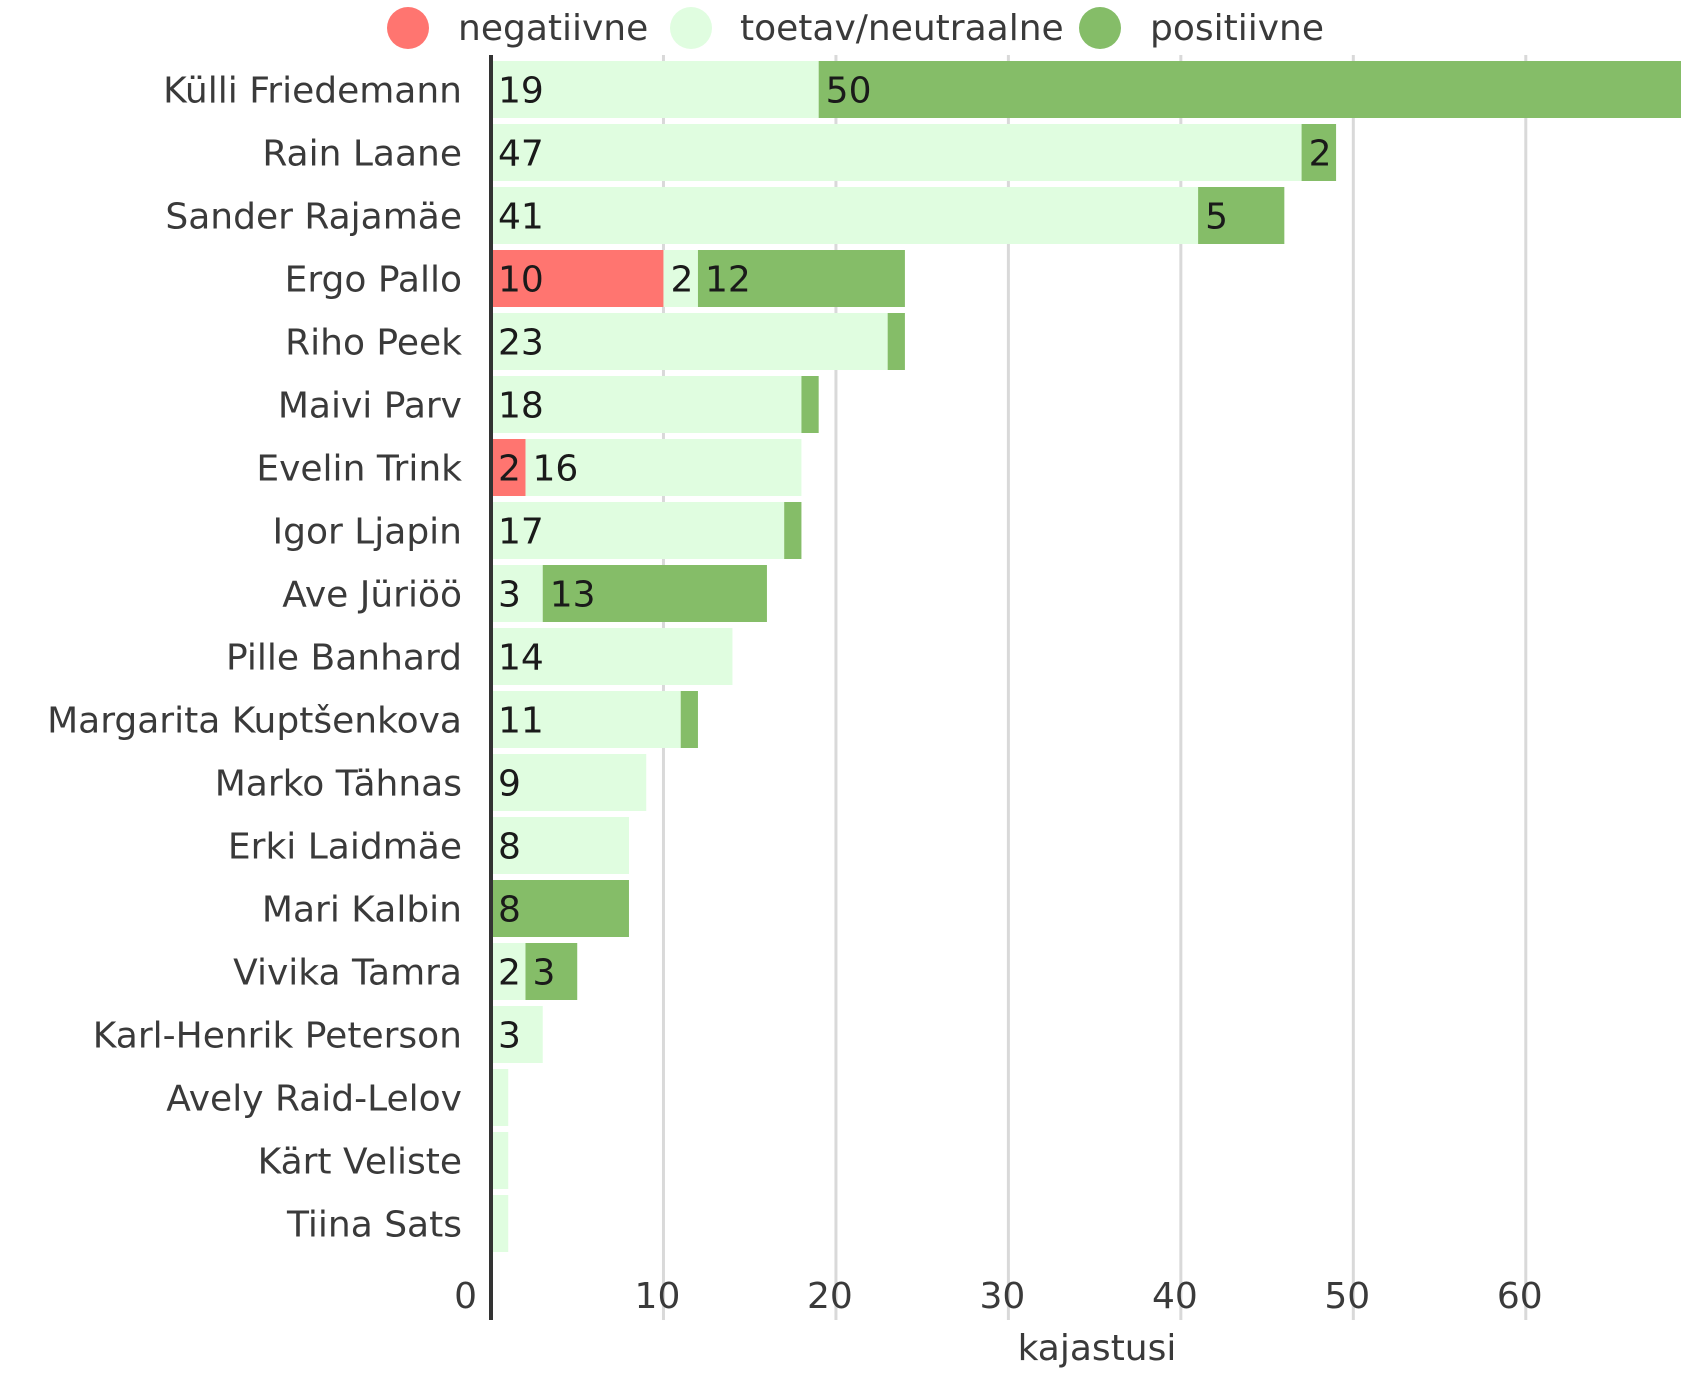 The image size is (1681, 1373). What do you see at coordinates (1097, 1348) in the screenshot?
I see `x-axis-title: kajastusi` at bounding box center [1097, 1348].